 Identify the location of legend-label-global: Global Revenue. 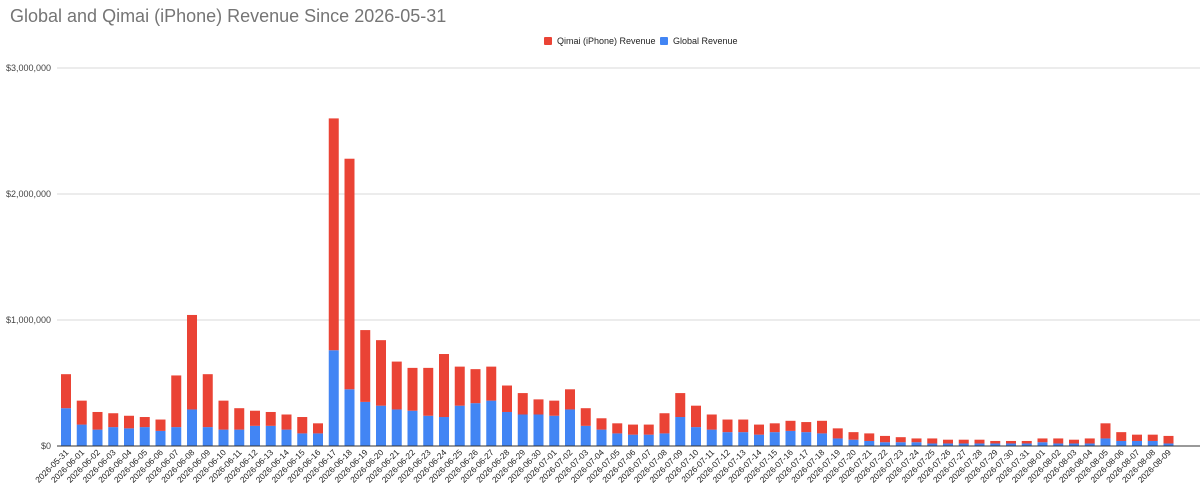
(705, 41).